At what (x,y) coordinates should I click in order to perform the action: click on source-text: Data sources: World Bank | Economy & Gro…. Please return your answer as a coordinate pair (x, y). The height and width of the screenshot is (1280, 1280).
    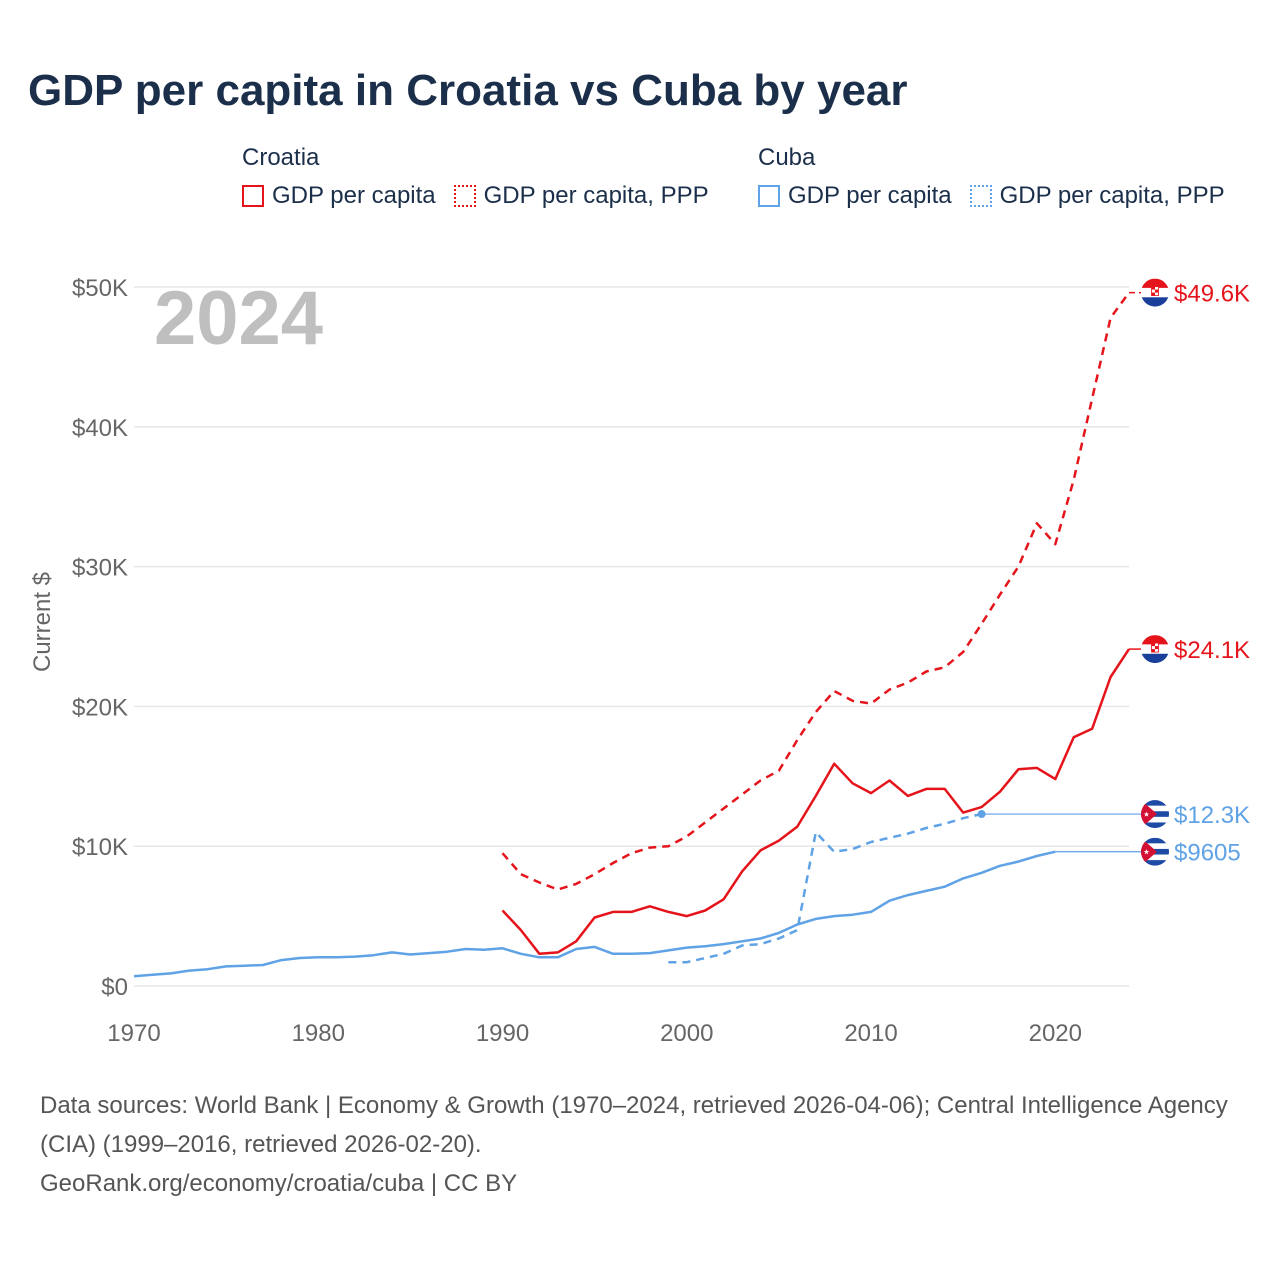
    Looking at the image, I should click on (634, 1125).